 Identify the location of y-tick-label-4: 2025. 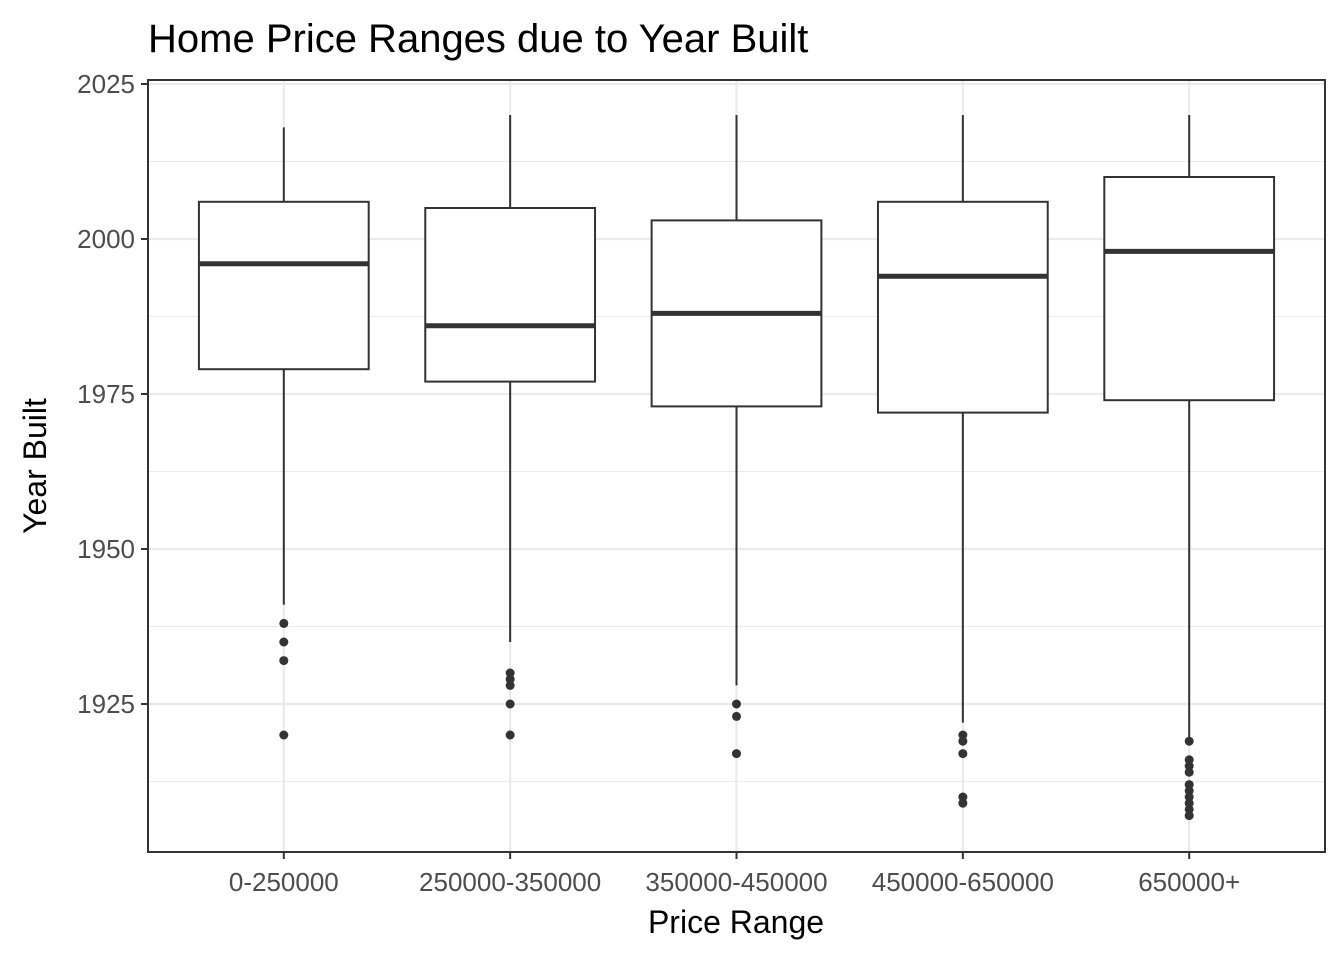
(106, 84).